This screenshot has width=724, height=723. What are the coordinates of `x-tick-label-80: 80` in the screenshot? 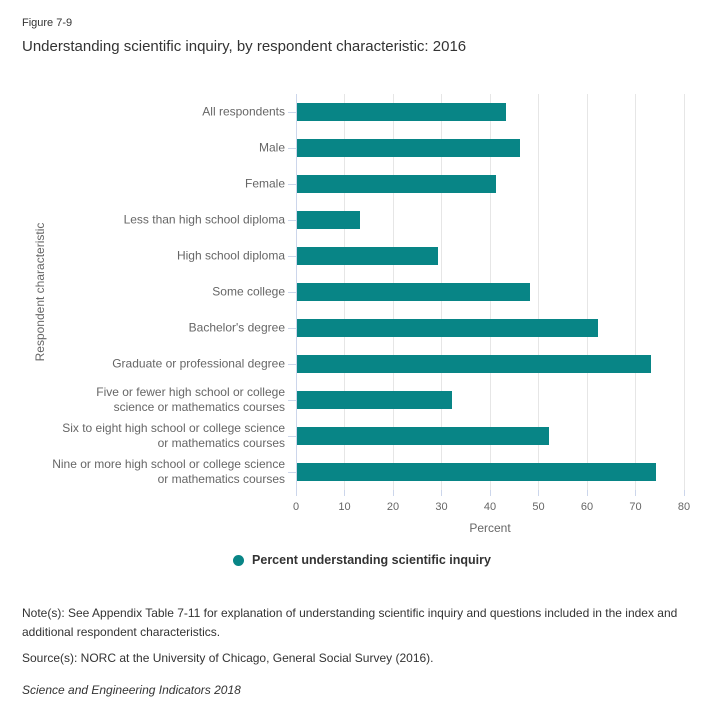 It's located at (684, 507).